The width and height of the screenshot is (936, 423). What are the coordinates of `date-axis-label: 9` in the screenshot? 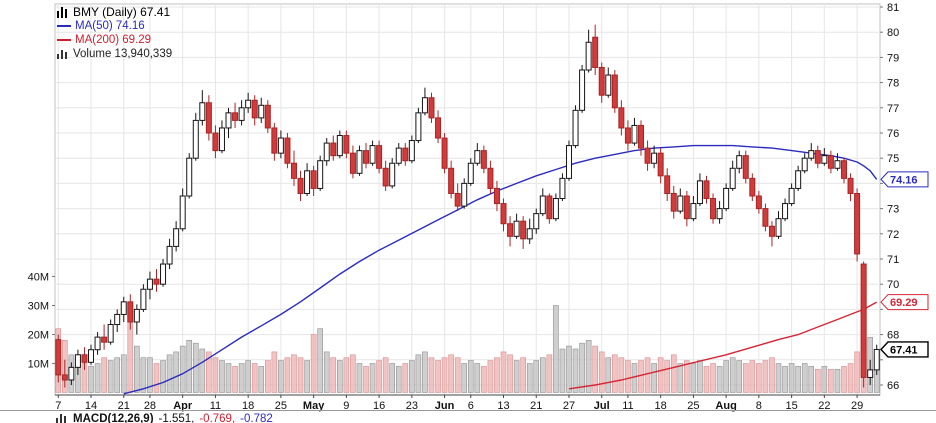 It's located at (346, 406).